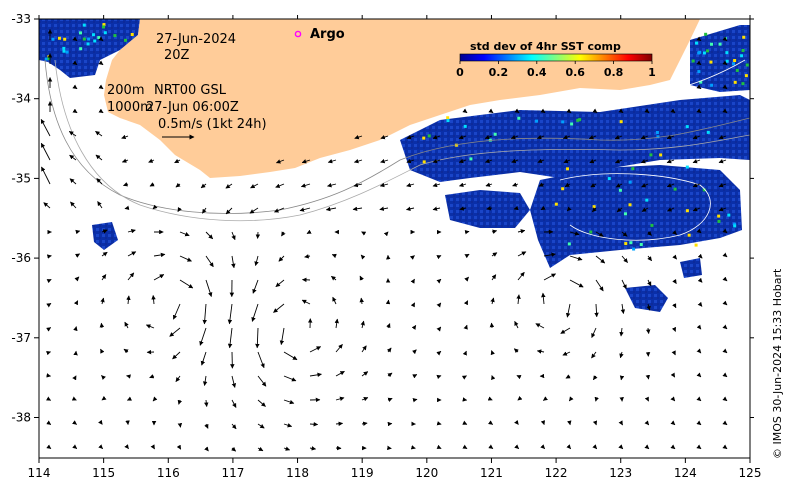 The height and width of the screenshot is (492, 791). I want to click on argo-label: Argo, so click(327, 34).